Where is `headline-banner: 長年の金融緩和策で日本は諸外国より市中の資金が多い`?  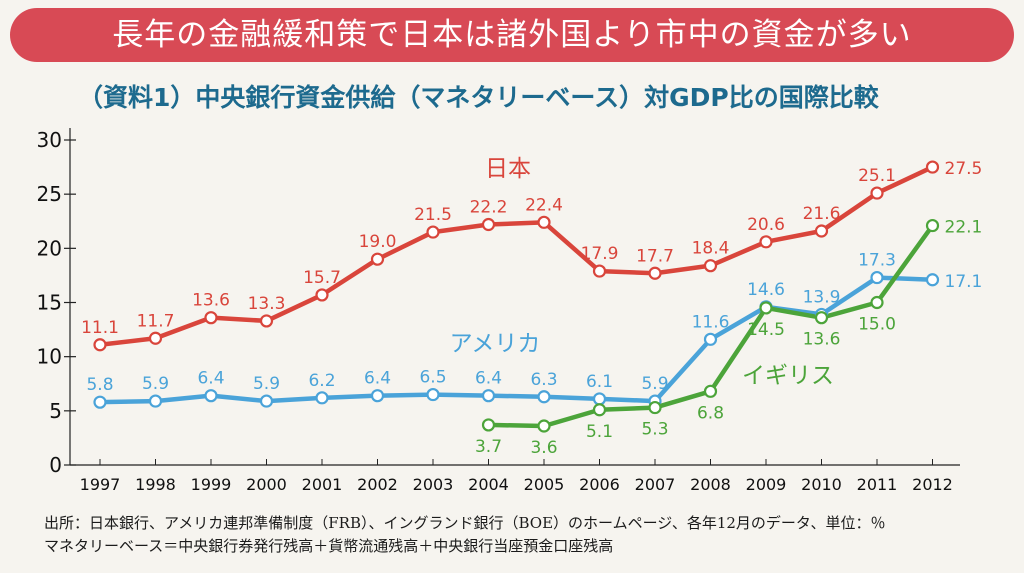 headline-banner: 長年の金融緩和策で日本は諸外国より市中の資金が多い is located at coordinates (512, 35).